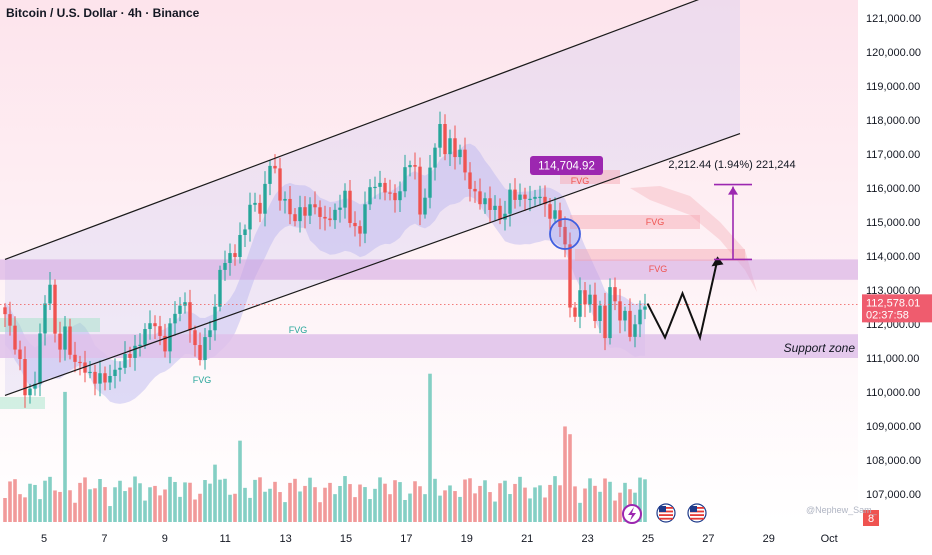  Describe the element at coordinates (682, 300) in the screenshot. I see `projection-path` at that location.